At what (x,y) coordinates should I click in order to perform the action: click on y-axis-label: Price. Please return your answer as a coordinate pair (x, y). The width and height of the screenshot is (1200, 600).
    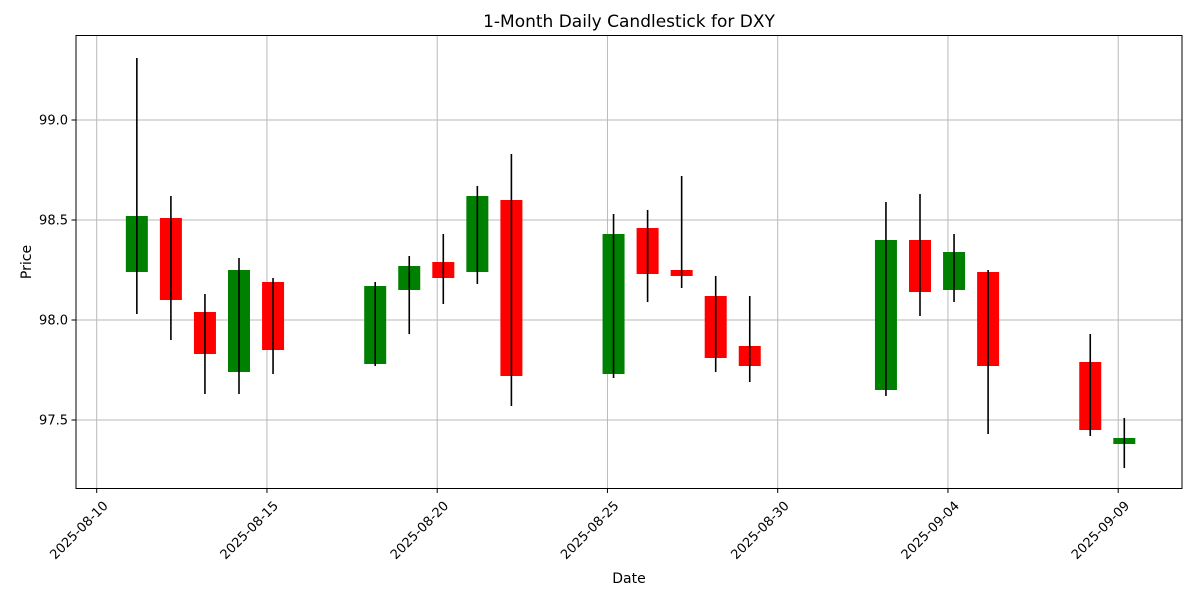
    Looking at the image, I should click on (27, 262).